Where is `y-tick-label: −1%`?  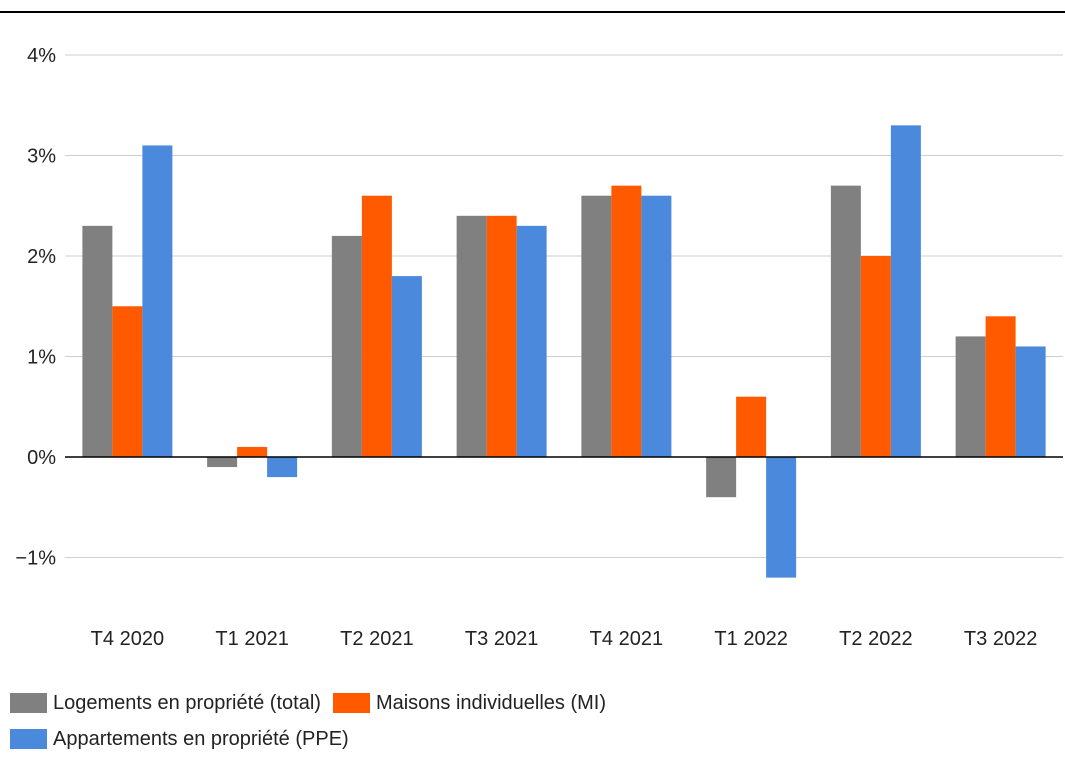 y-tick-label: −1% is located at coordinates (35, 559).